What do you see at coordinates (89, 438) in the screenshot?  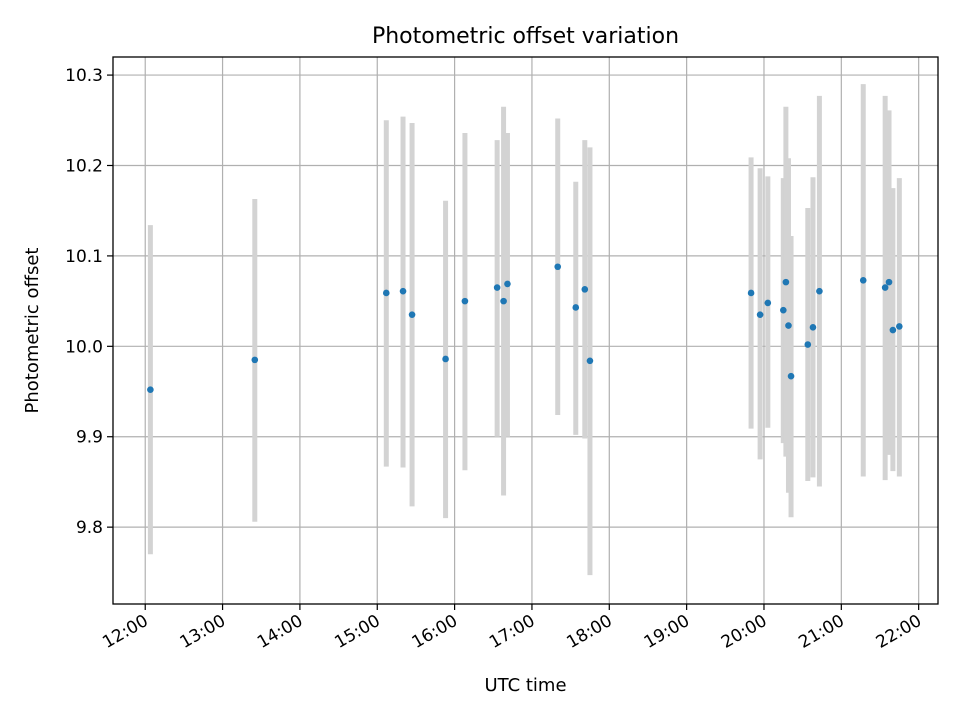 I see `y-tick-label: 9.9` at bounding box center [89, 438].